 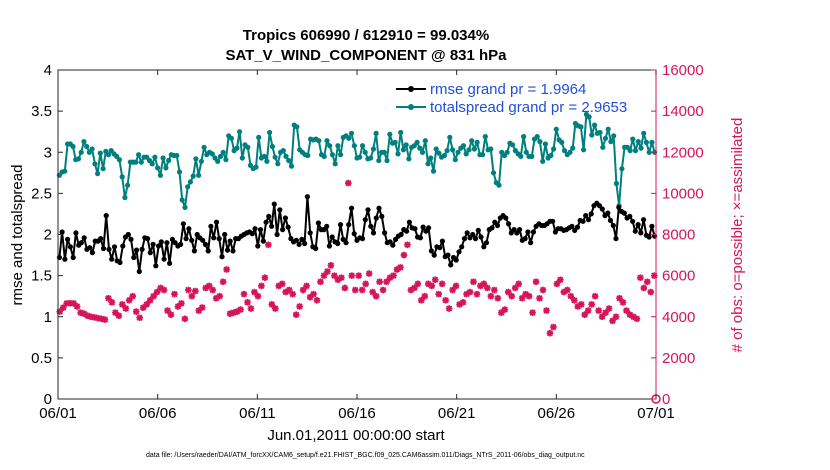 What do you see at coordinates (41, 193) in the screenshot?
I see `y-tick-label: 2.5` at bounding box center [41, 193].